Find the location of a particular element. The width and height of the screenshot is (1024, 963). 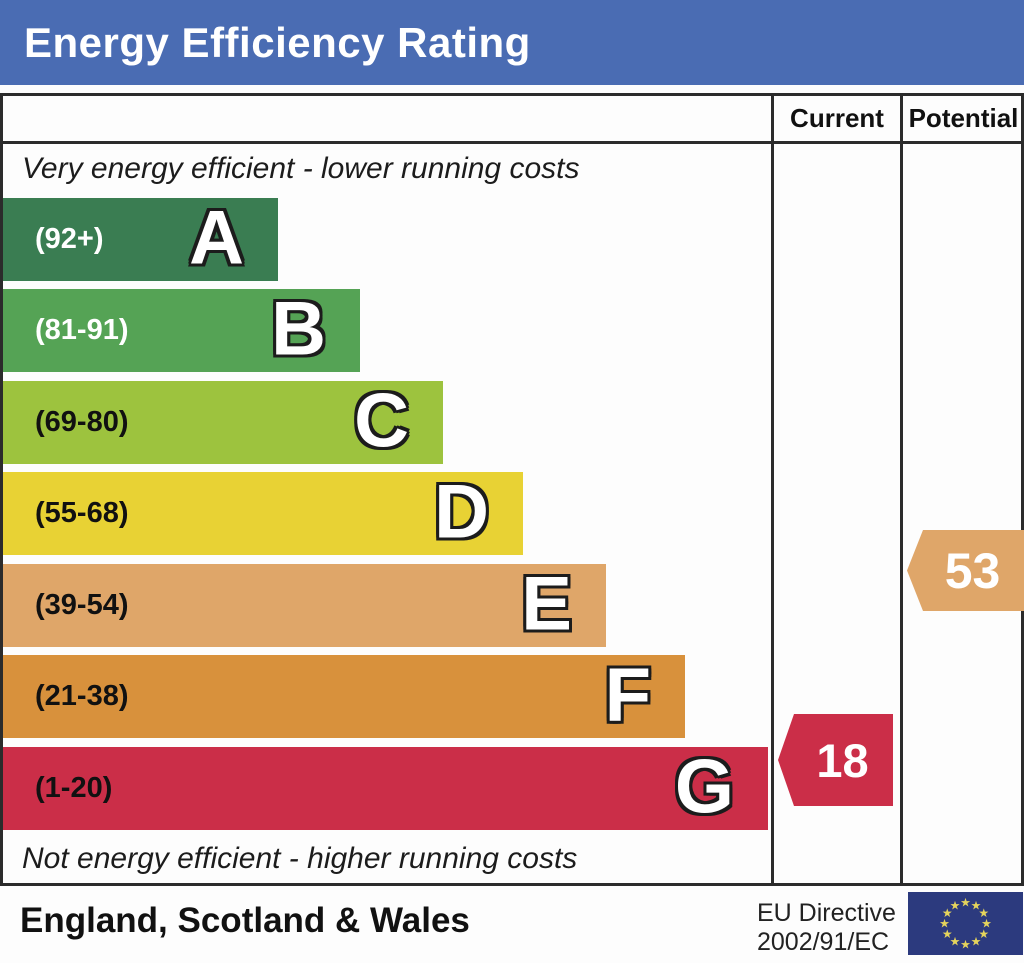

current-column-divider is located at coordinates (772, 489).